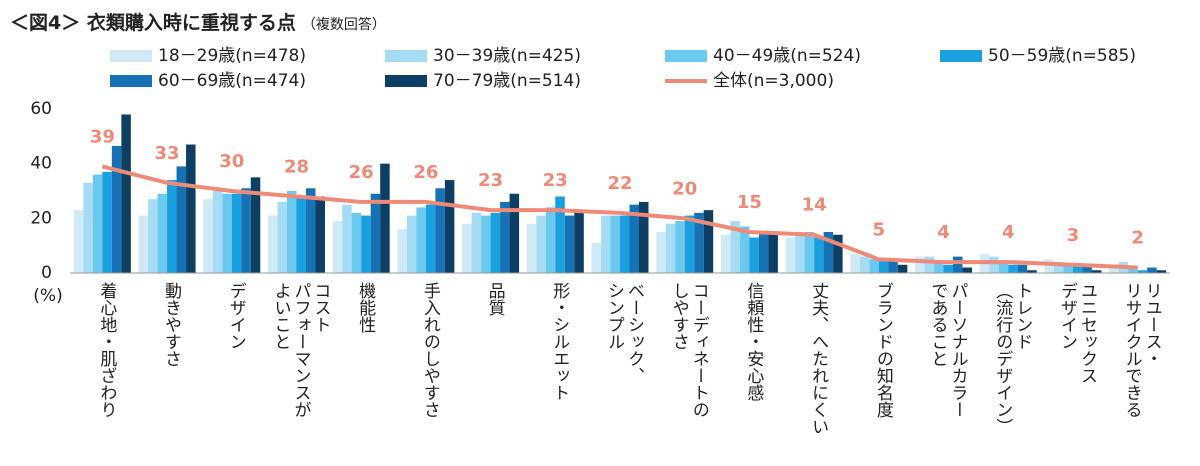  Describe the element at coordinates (47, 296) in the screenshot. I see `y-unit: (%)` at that location.